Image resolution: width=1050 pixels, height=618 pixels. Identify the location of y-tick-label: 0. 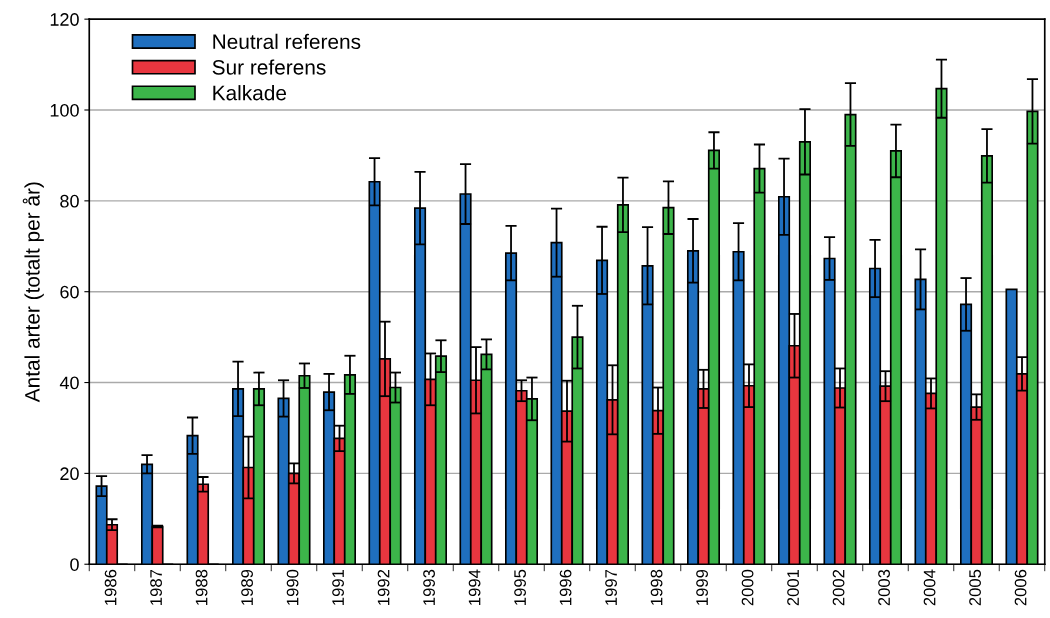
(74, 564).